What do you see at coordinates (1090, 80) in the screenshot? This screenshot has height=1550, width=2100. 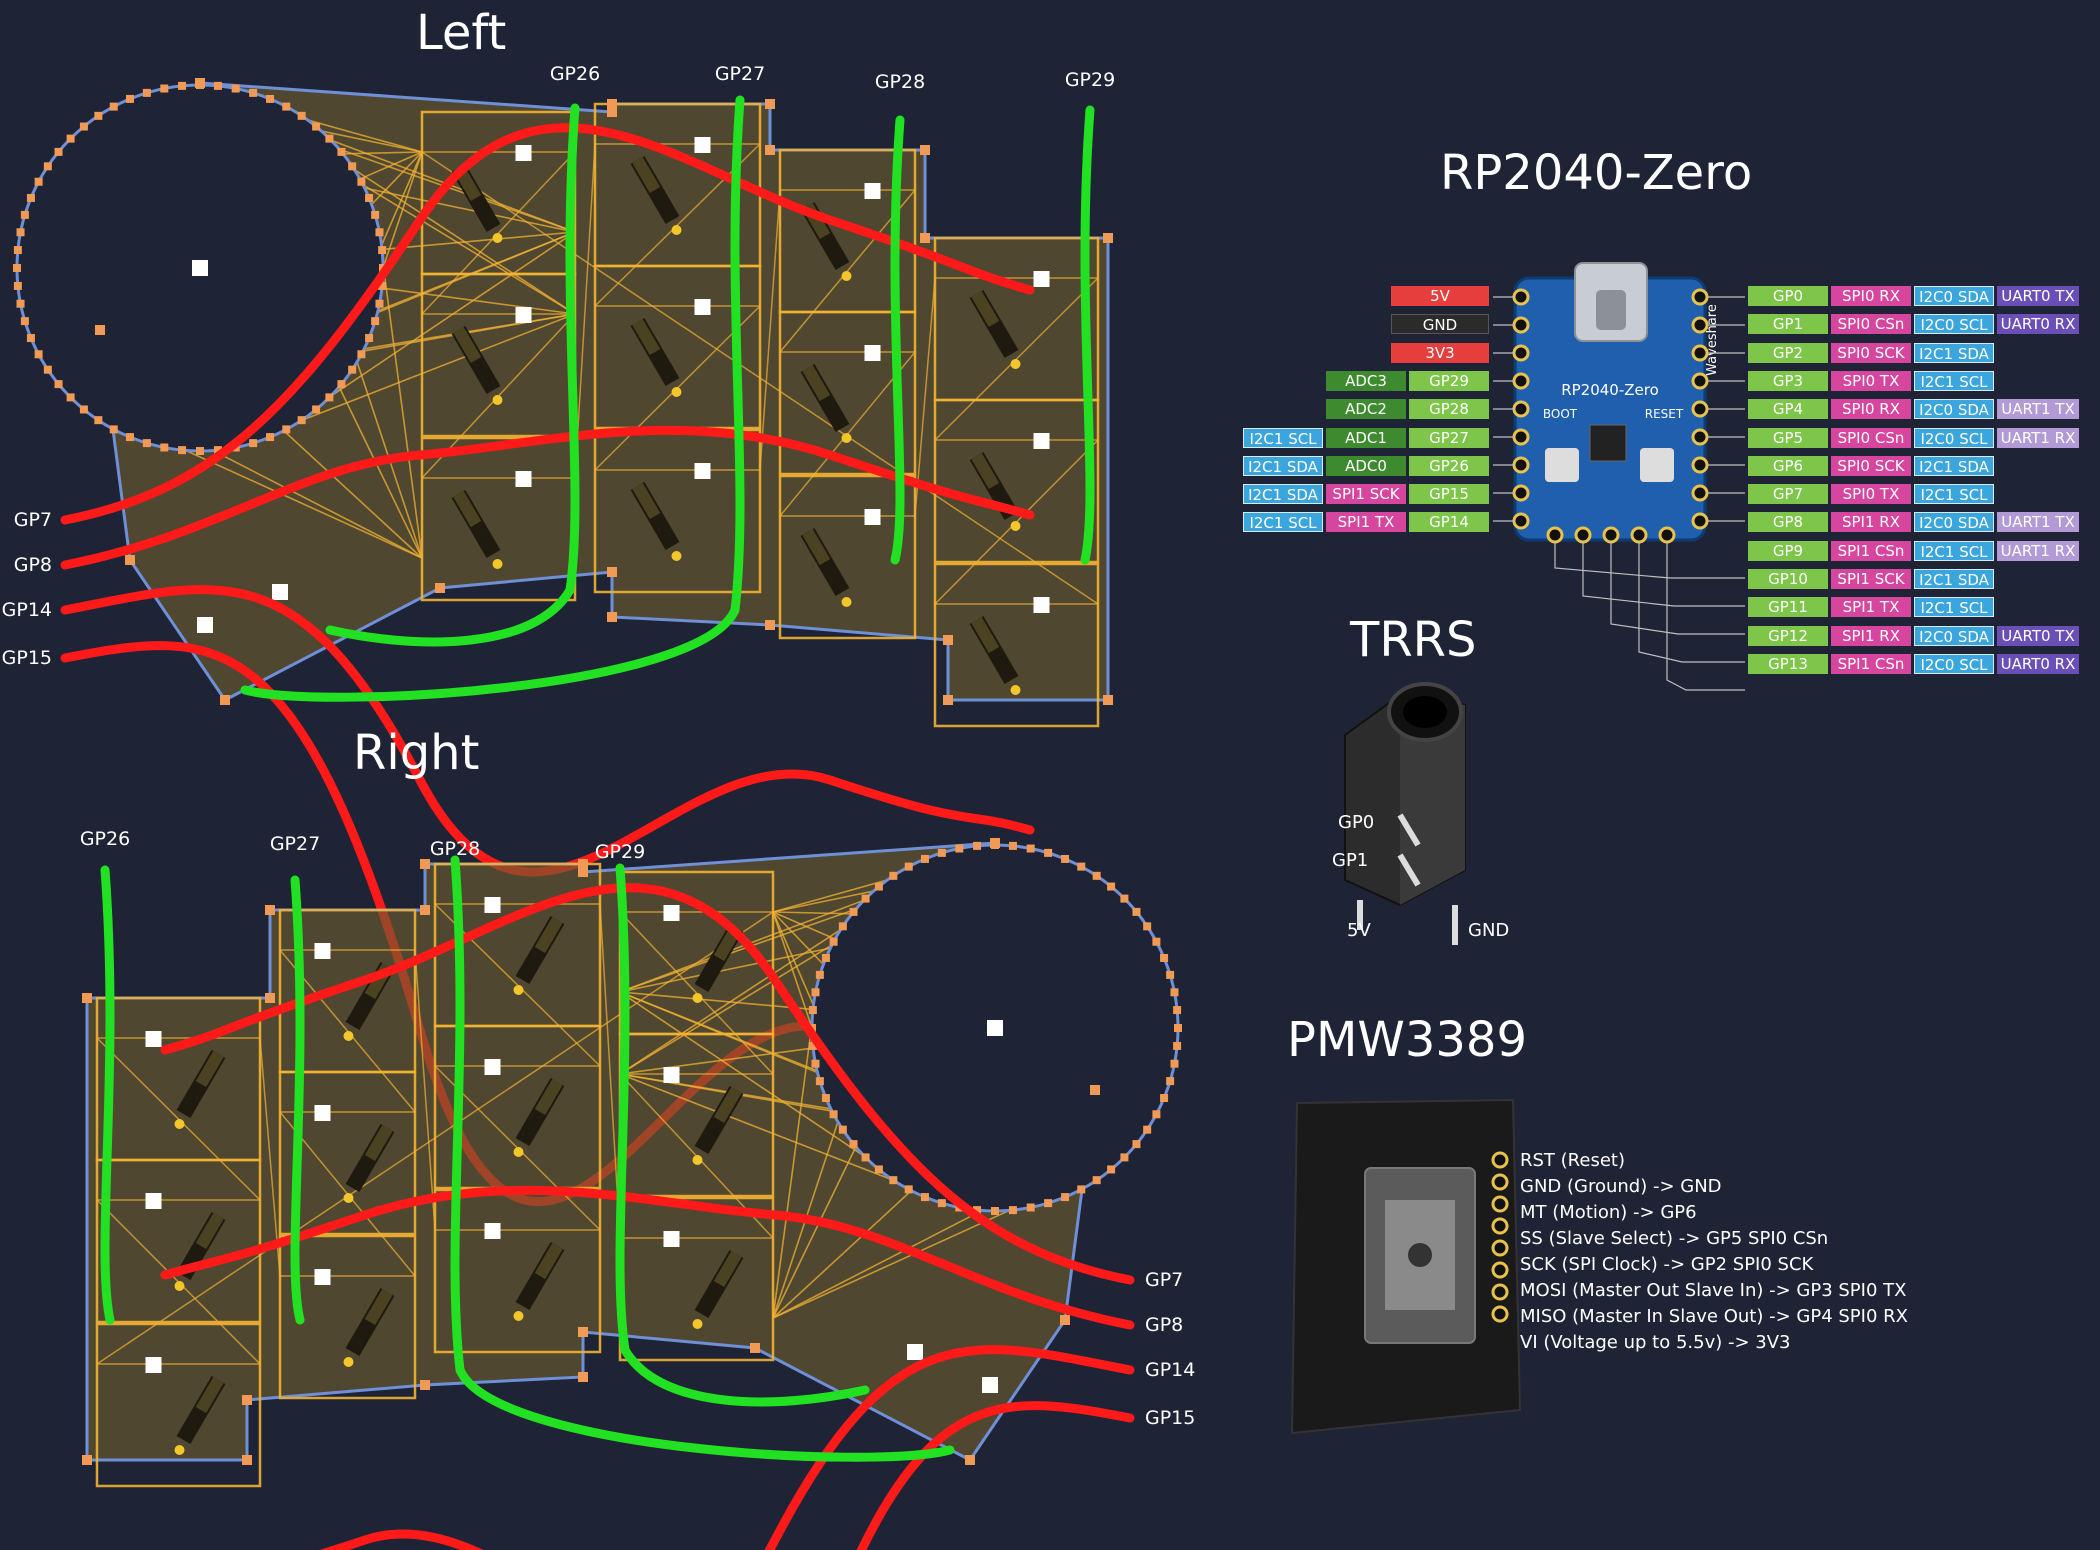 I see `column-label: GP29` at bounding box center [1090, 80].